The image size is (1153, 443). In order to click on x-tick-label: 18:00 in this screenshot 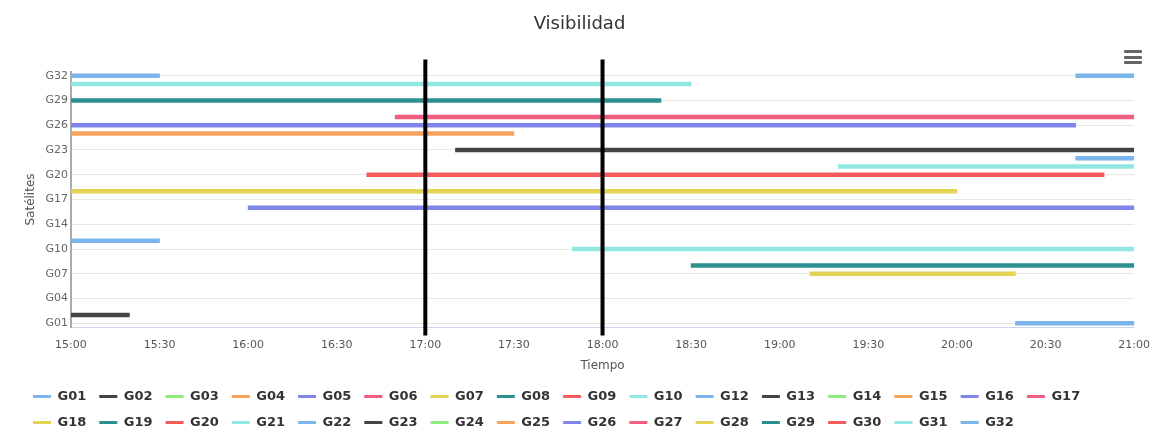, I will do `click(602, 344)`.